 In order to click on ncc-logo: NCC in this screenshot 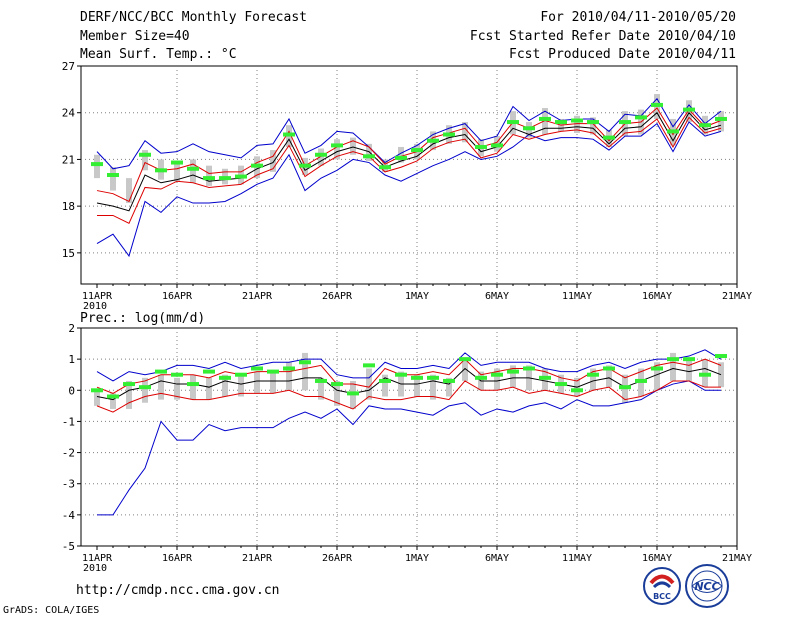, I will do `click(707, 586)`.